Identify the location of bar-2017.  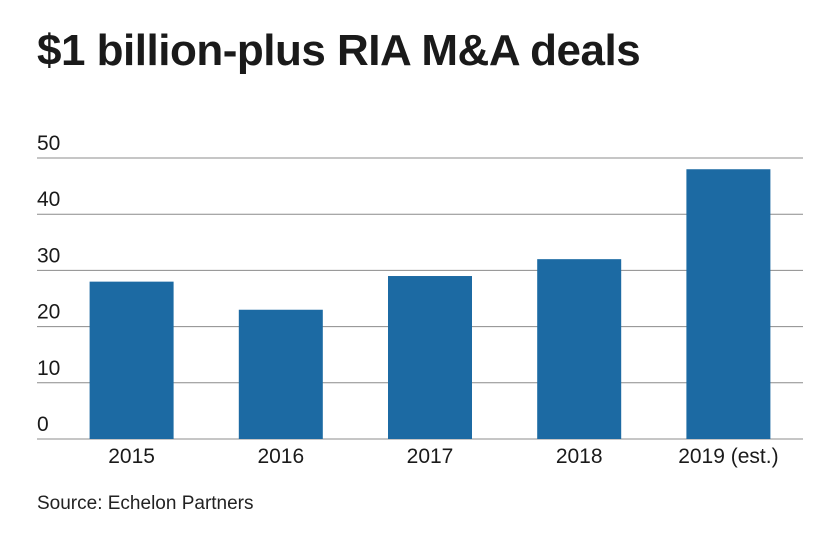
(430, 357).